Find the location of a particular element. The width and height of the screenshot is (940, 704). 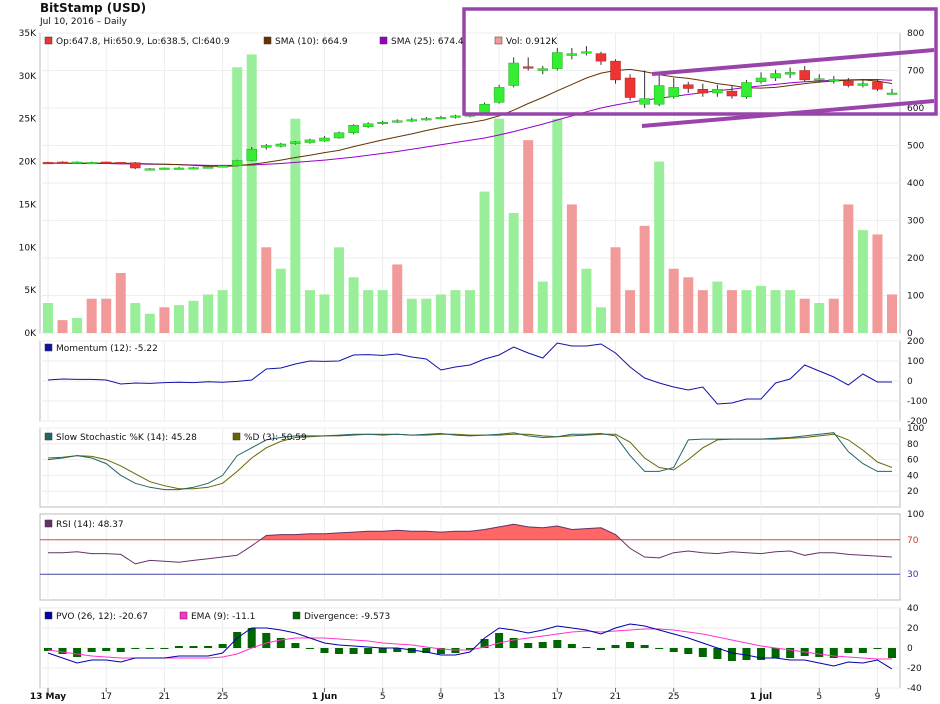

price-left-tick-label: 35K is located at coordinates (28, 34).